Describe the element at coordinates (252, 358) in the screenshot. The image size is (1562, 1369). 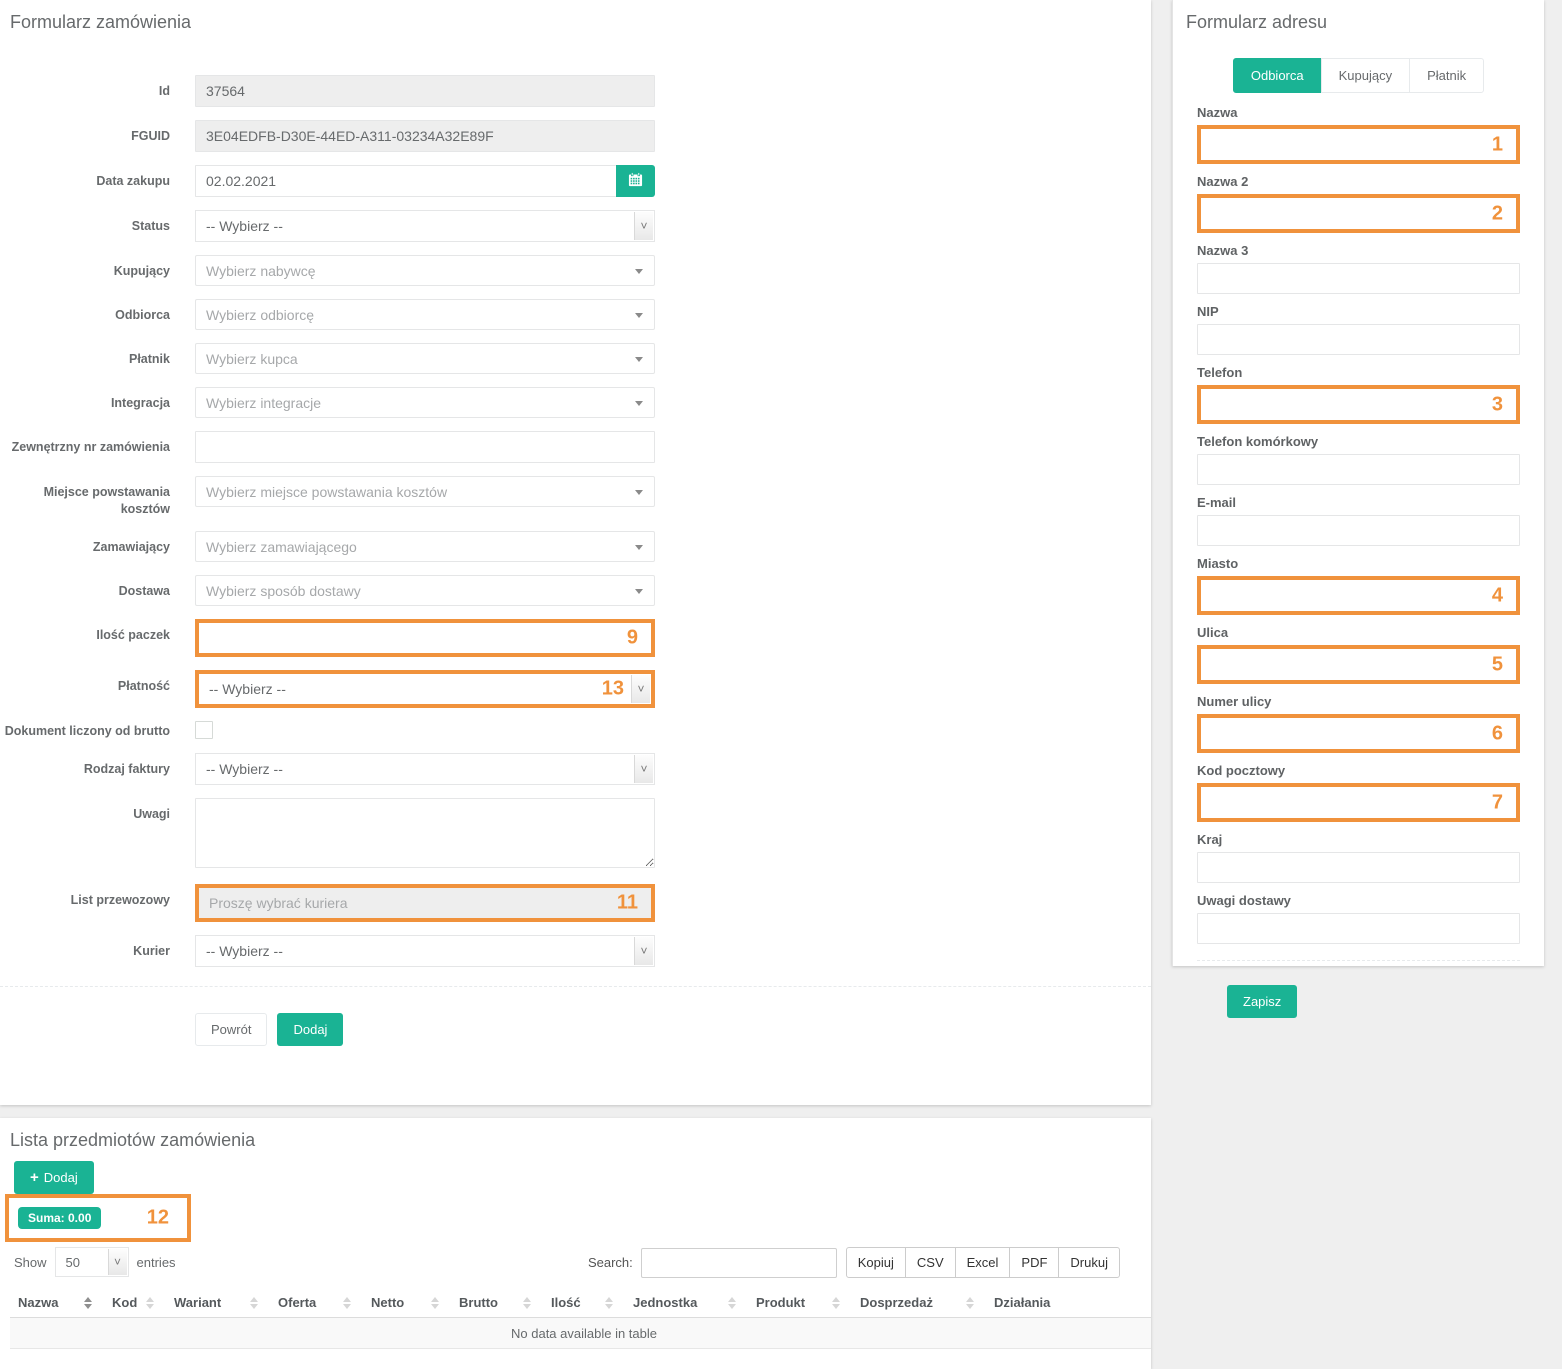
I see `payer-select-placeholder: Wybierz kupca` at that location.